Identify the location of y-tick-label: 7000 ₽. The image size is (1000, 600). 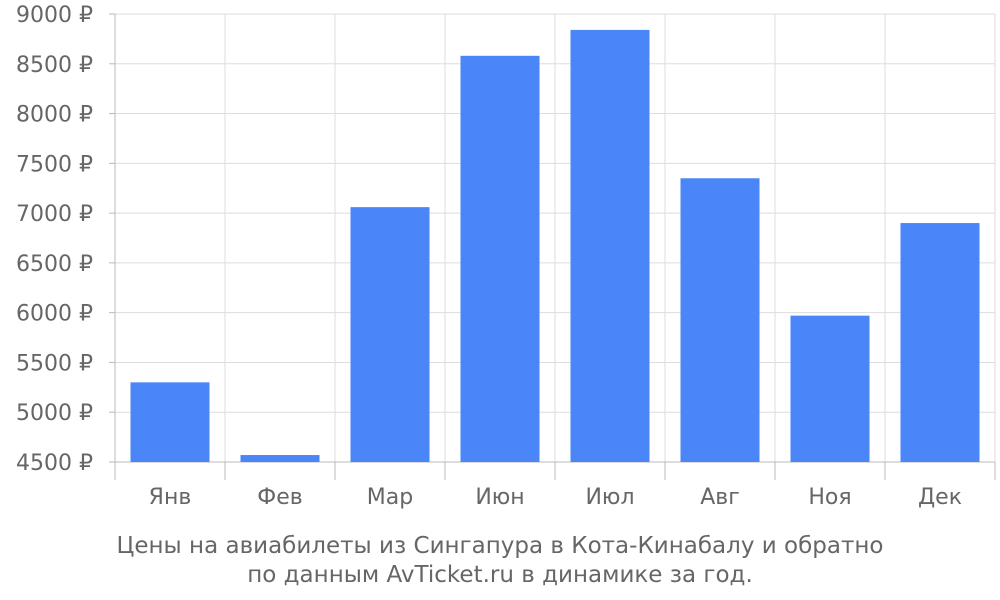
(54, 214).